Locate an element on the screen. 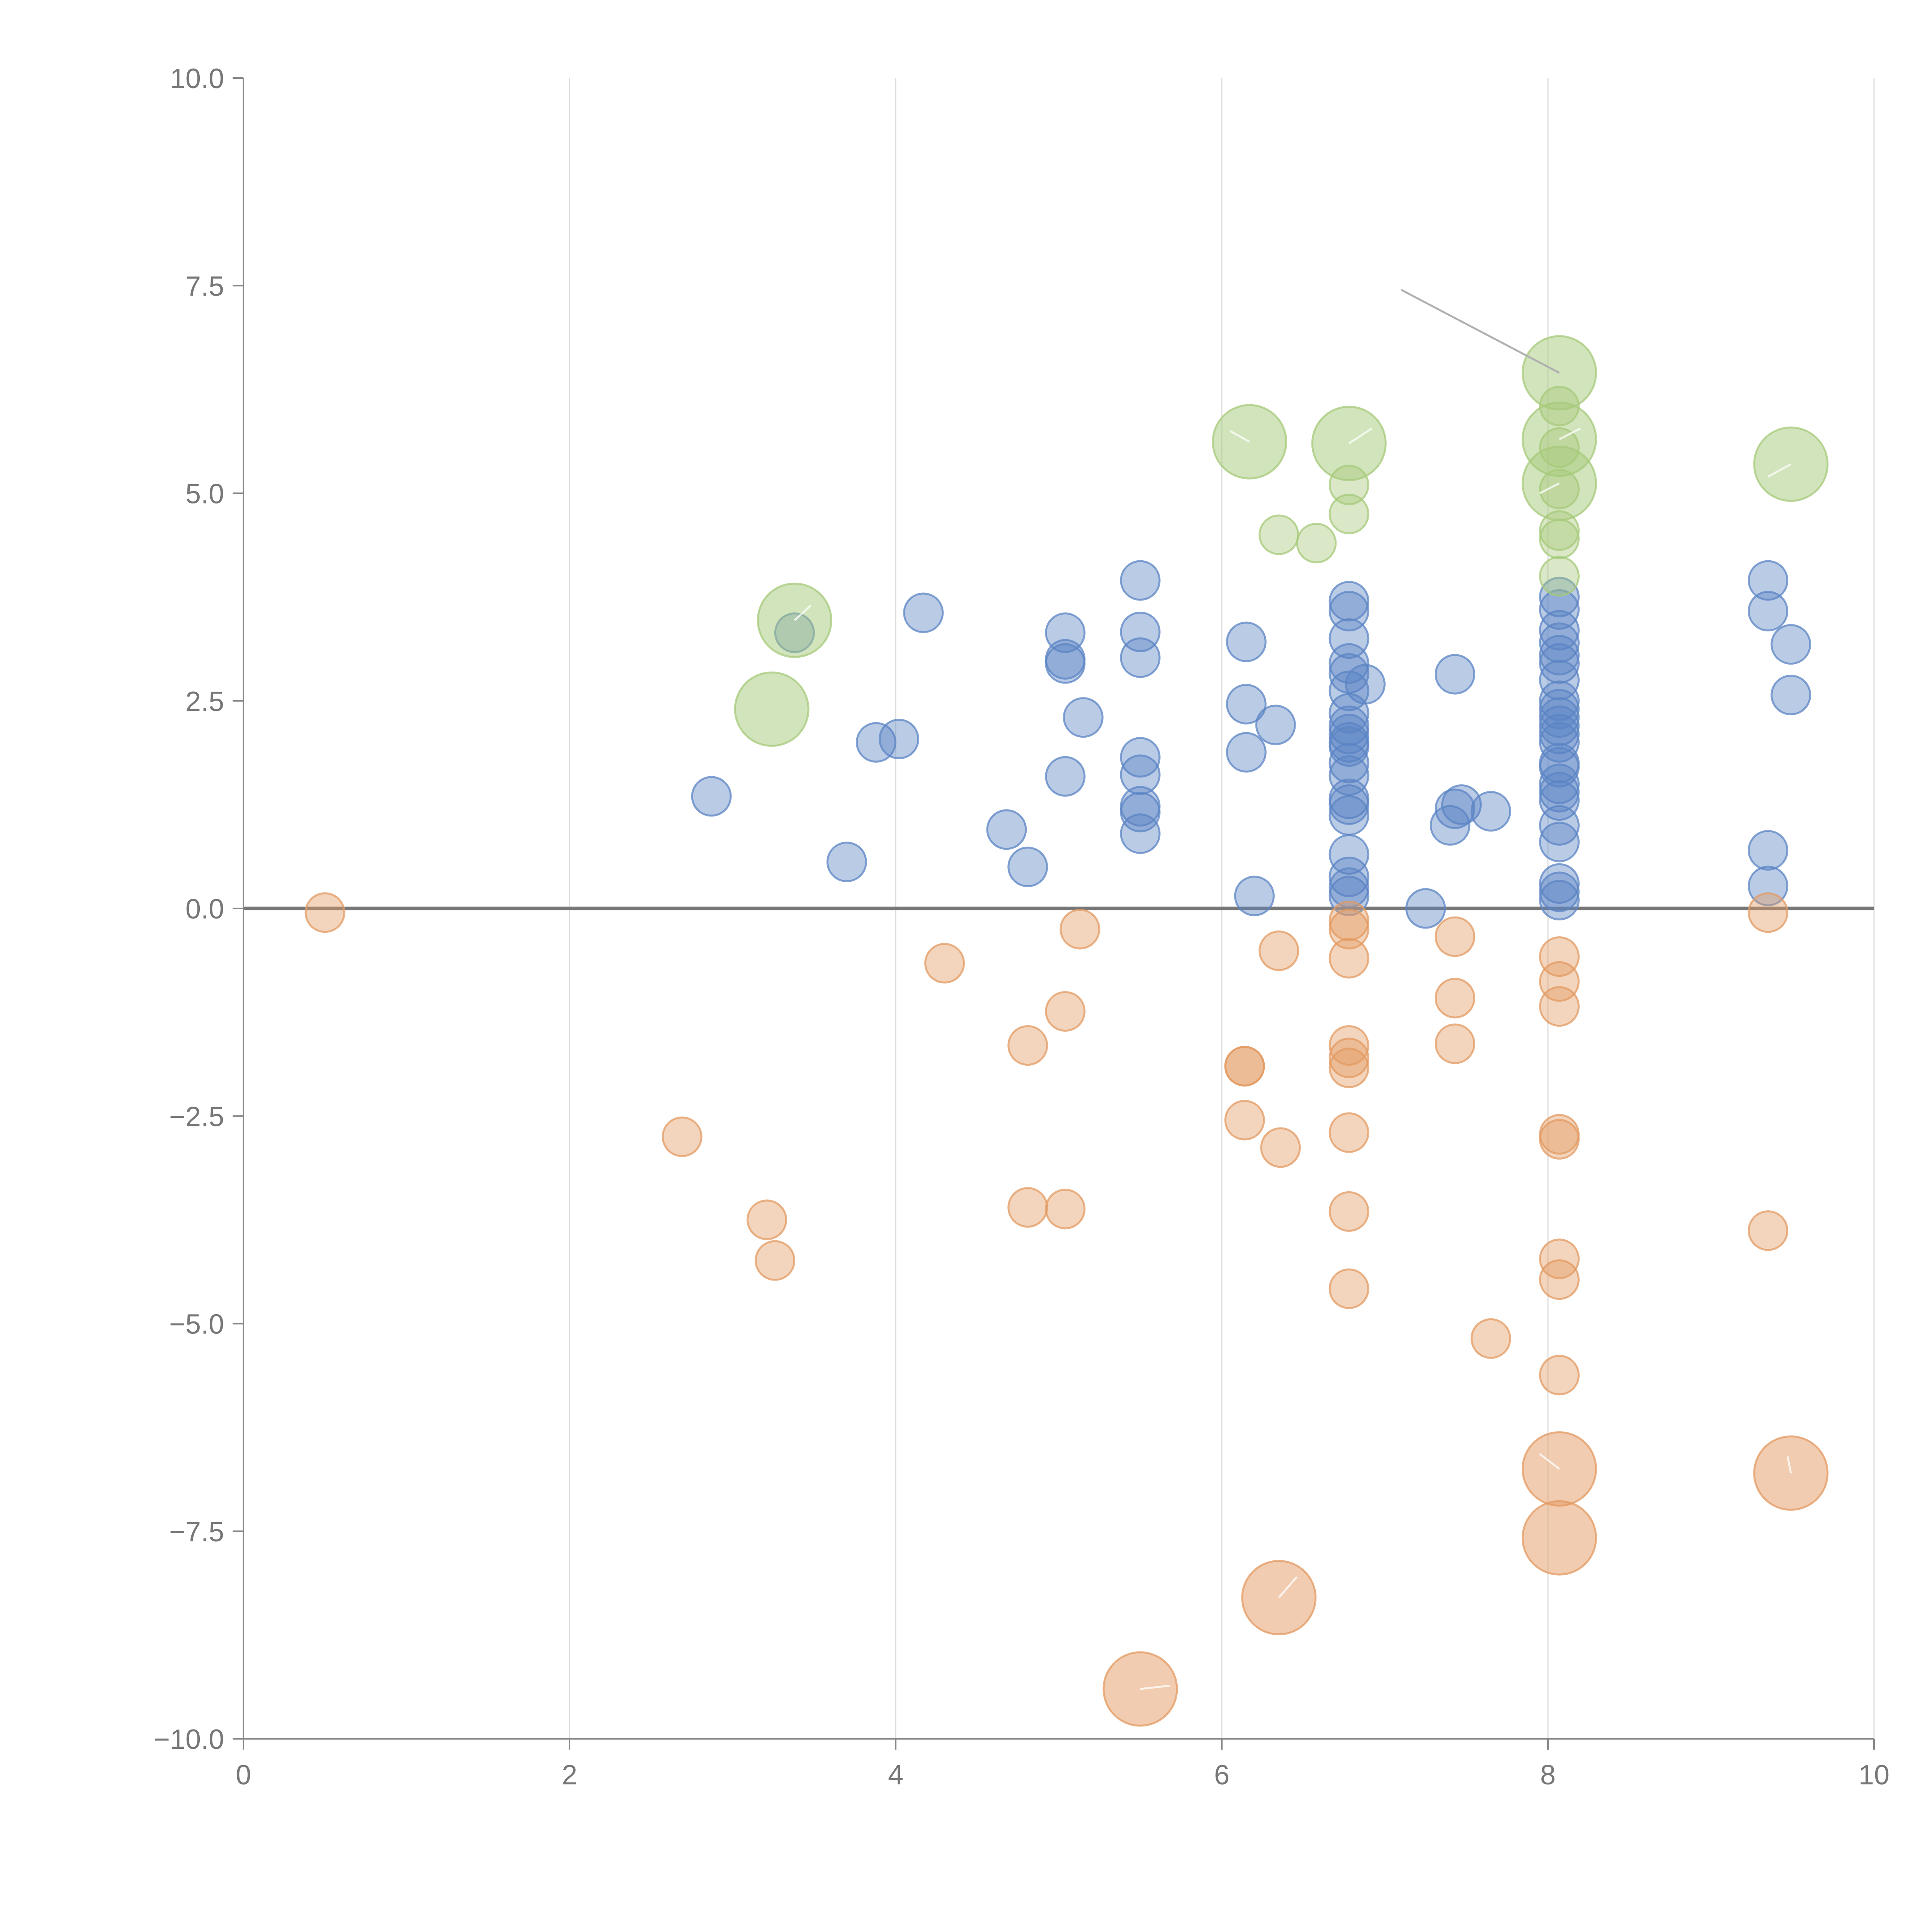 This screenshot has height=1932, width=1932. x-tick-label: 2 is located at coordinates (570, 1775).